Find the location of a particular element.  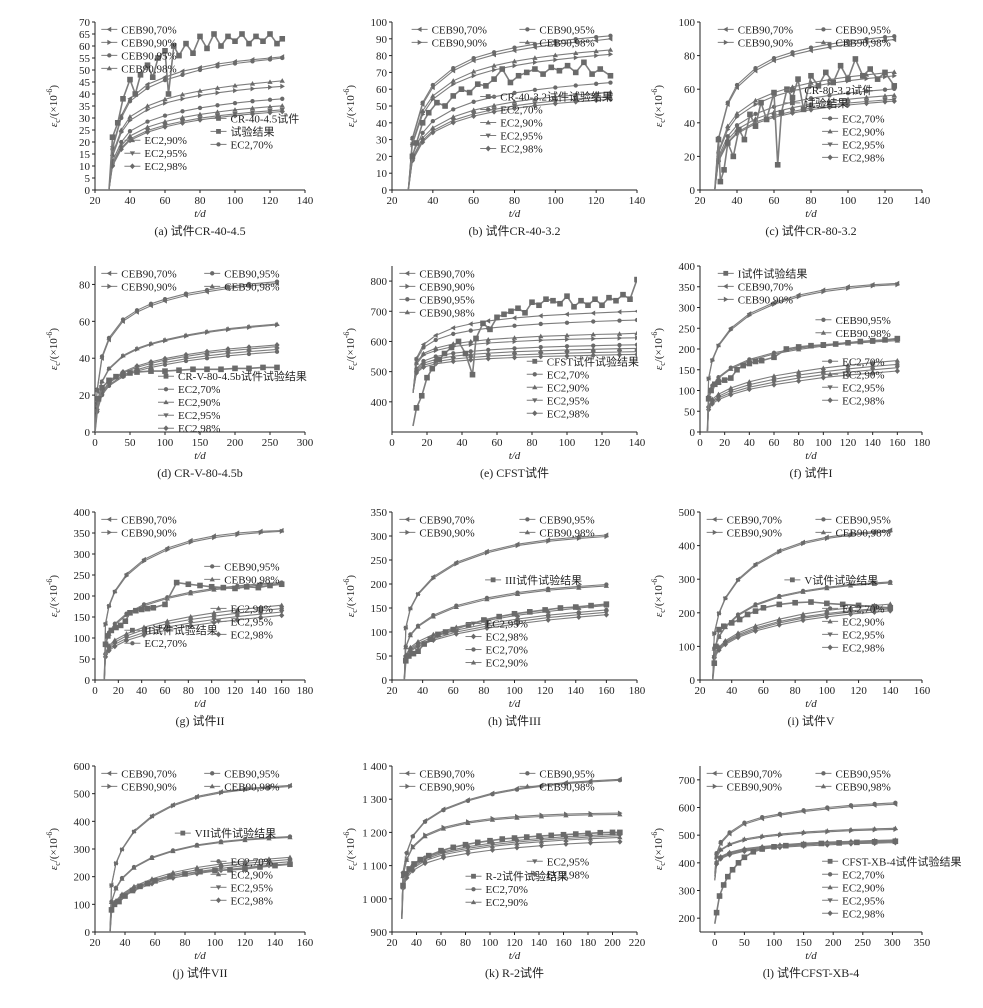

legend-label: CEB90,98% is located at coordinates (862, 43).